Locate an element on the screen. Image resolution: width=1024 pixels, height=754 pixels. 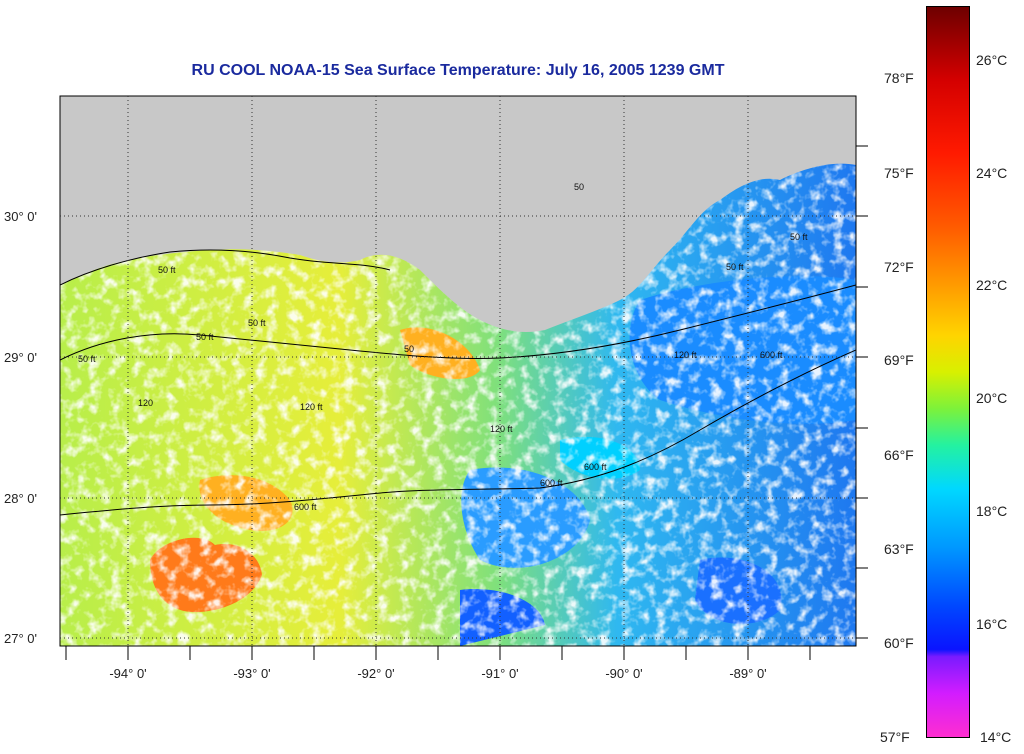
lon-label-93: -93° 0' is located at coordinates (251, 673).